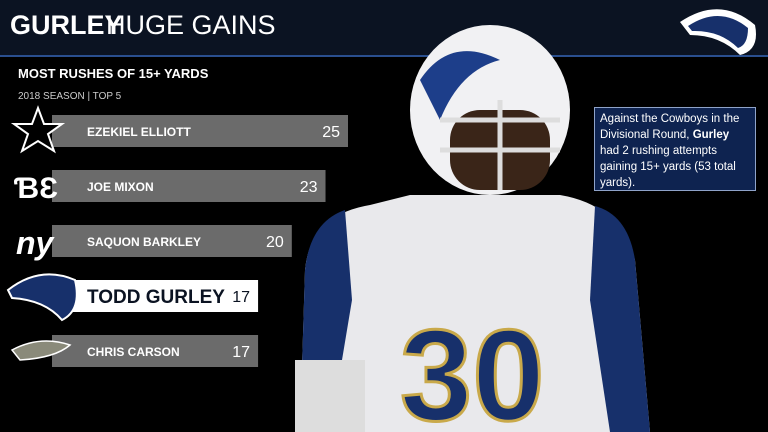 The height and width of the screenshot is (432, 768). What do you see at coordinates (66, 25) in the screenshot?
I see `title-bold: GURLEY` at bounding box center [66, 25].